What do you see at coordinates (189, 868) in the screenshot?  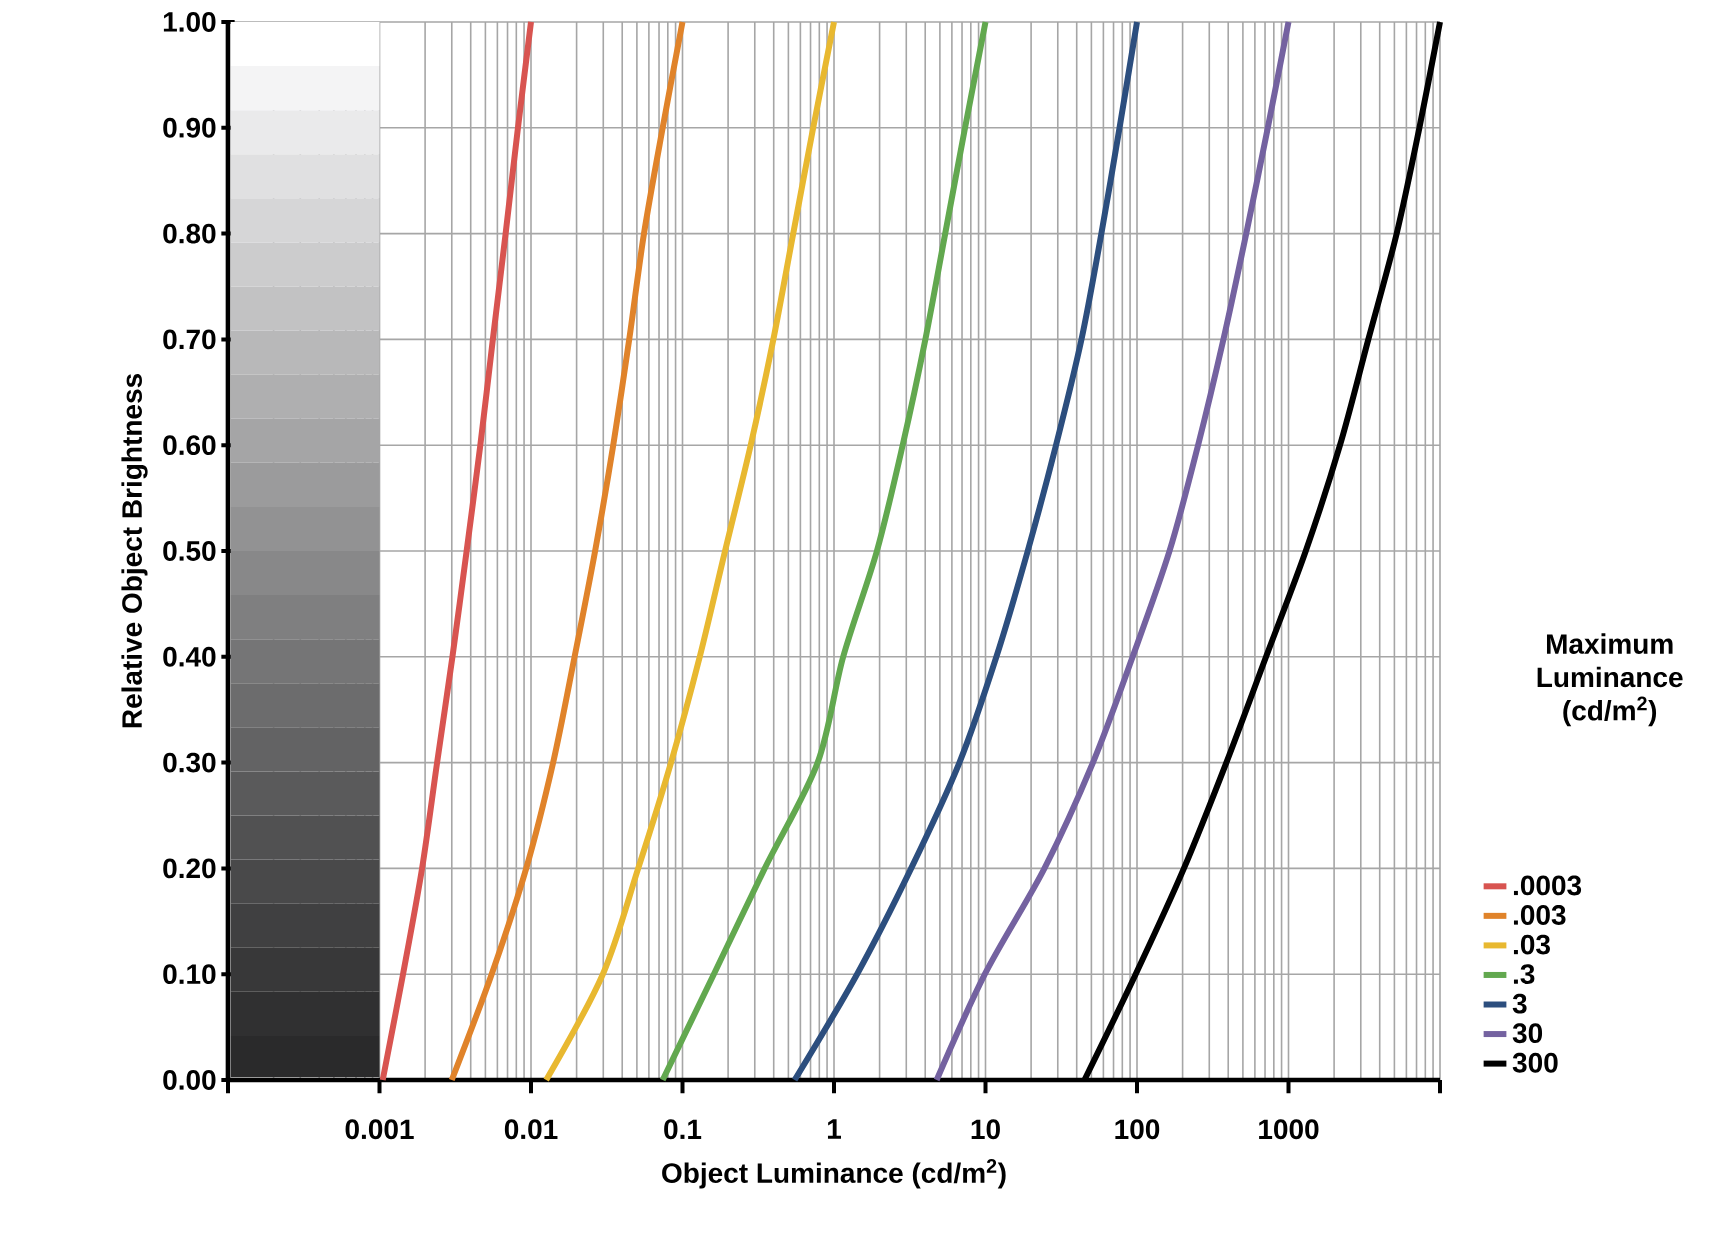 I see `y-tick-label: 0.20` at bounding box center [189, 868].